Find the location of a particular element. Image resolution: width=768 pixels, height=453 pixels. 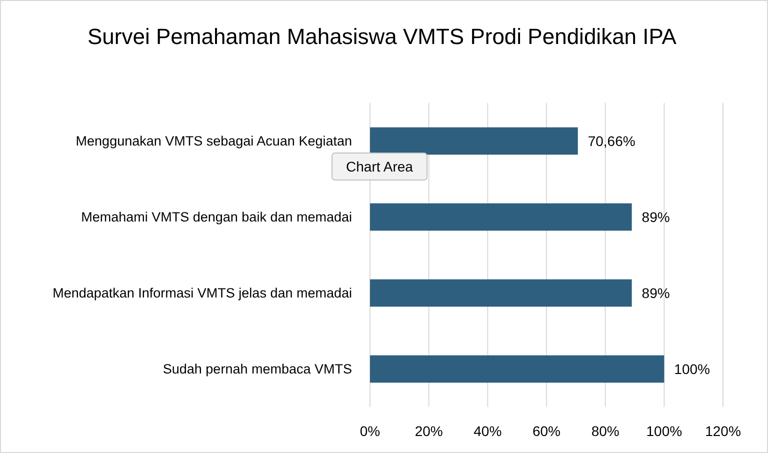

data-label: 100% is located at coordinates (692, 368).